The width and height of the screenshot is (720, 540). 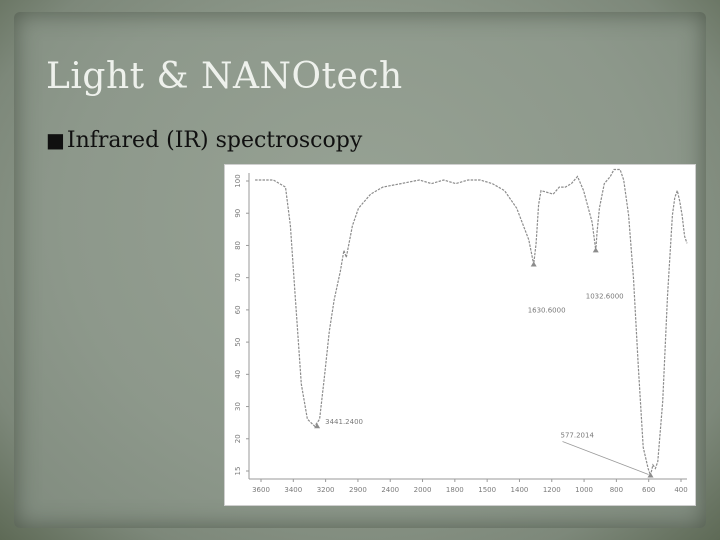 What do you see at coordinates (520, 490) in the screenshot?
I see `x-tick-label: 1400` at bounding box center [520, 490].